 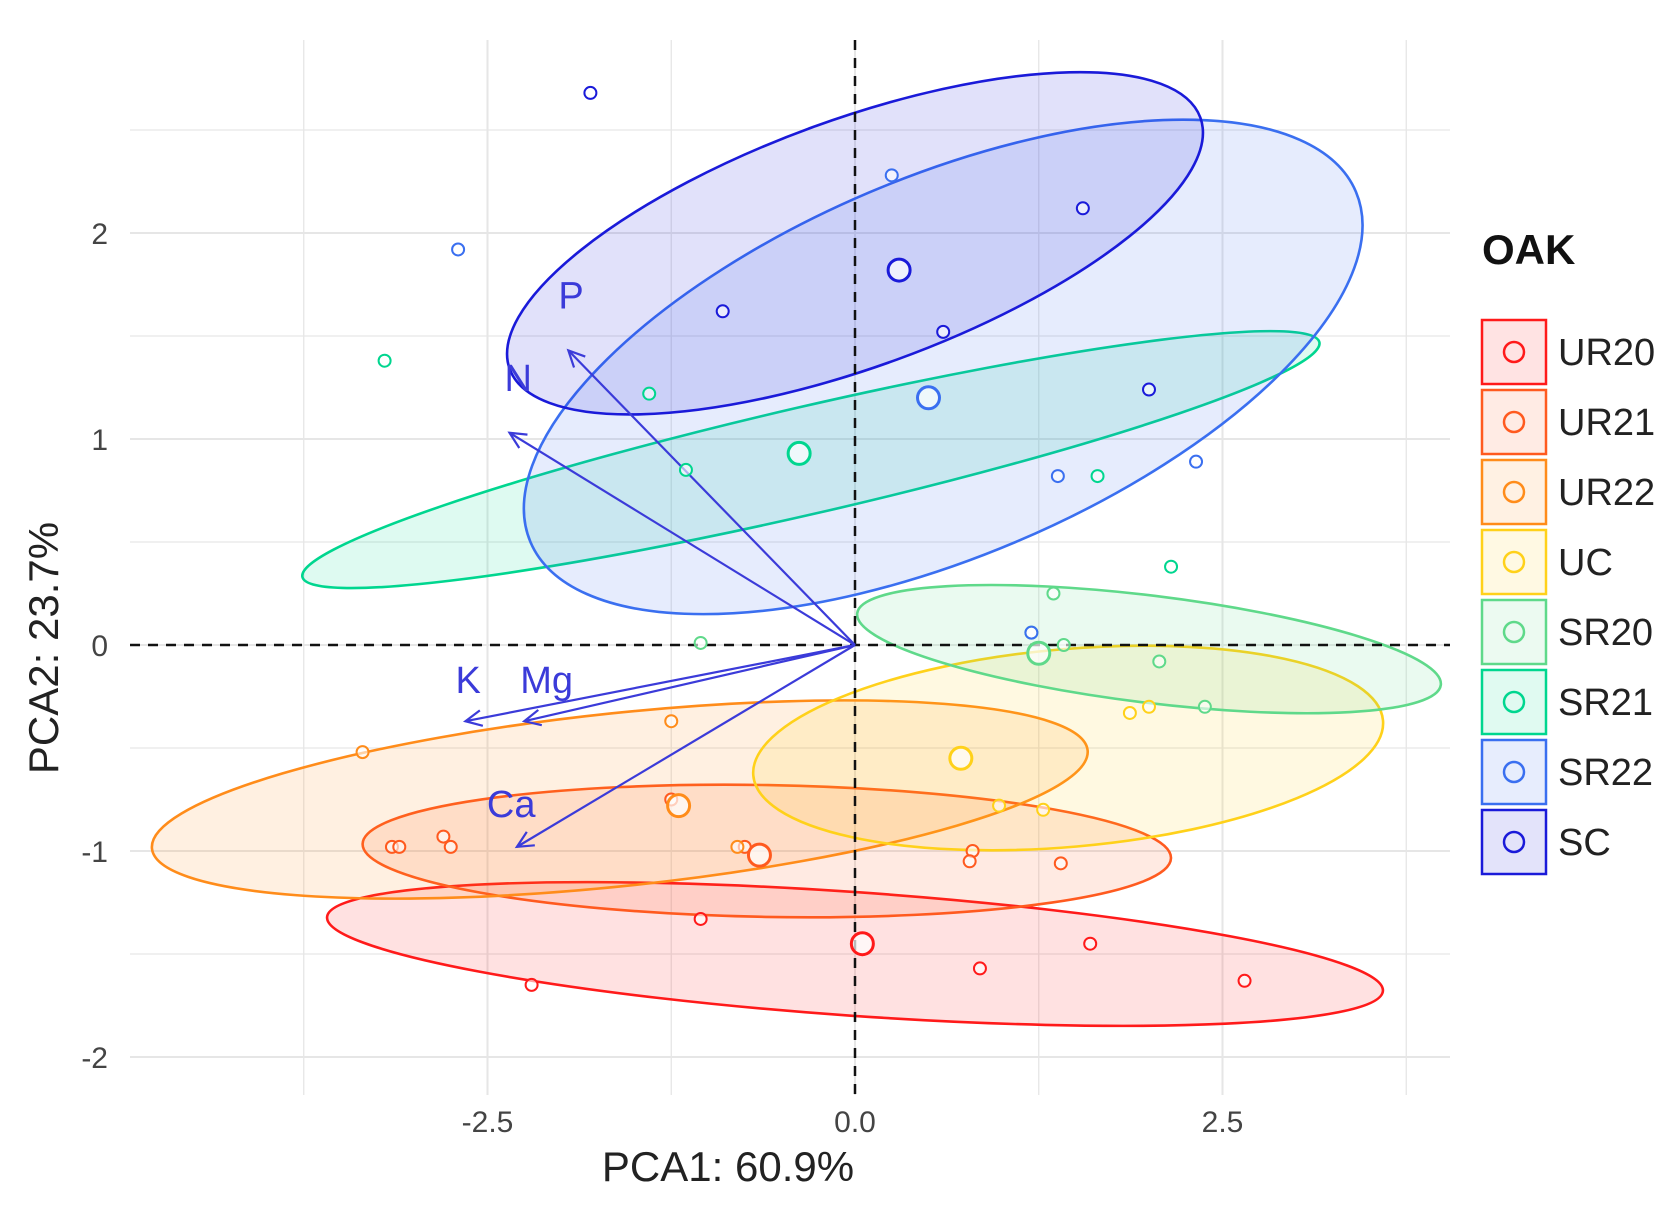 I want to click on centroid-sr21, so click(x=799, y=453).